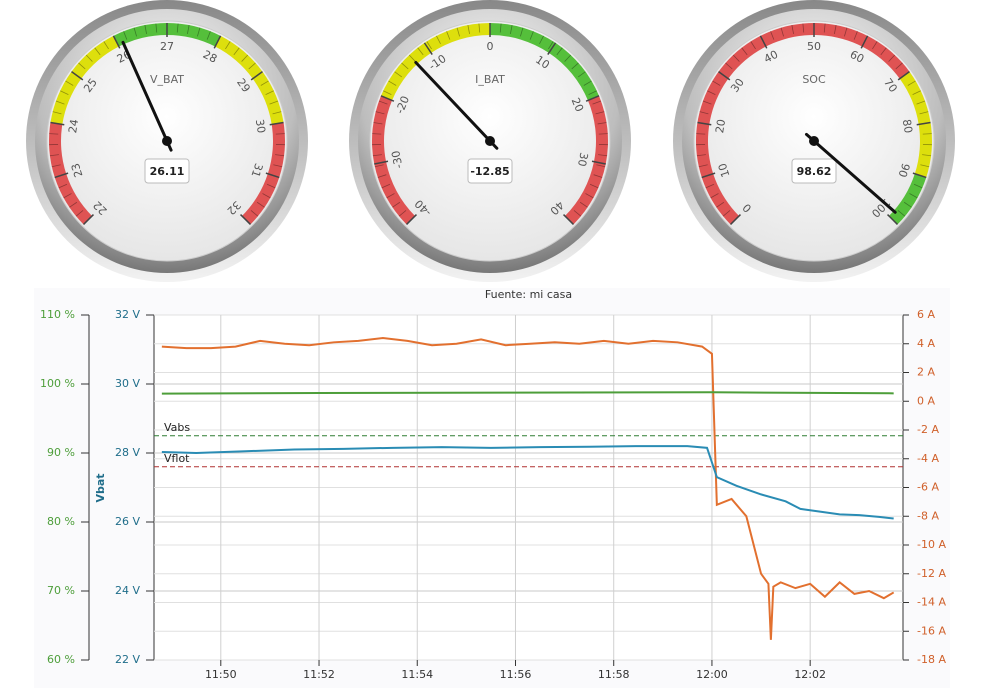 The width and height of the screenshot is (995, 691). I want to click on gauge-value: 26.11, so click(167, 171).